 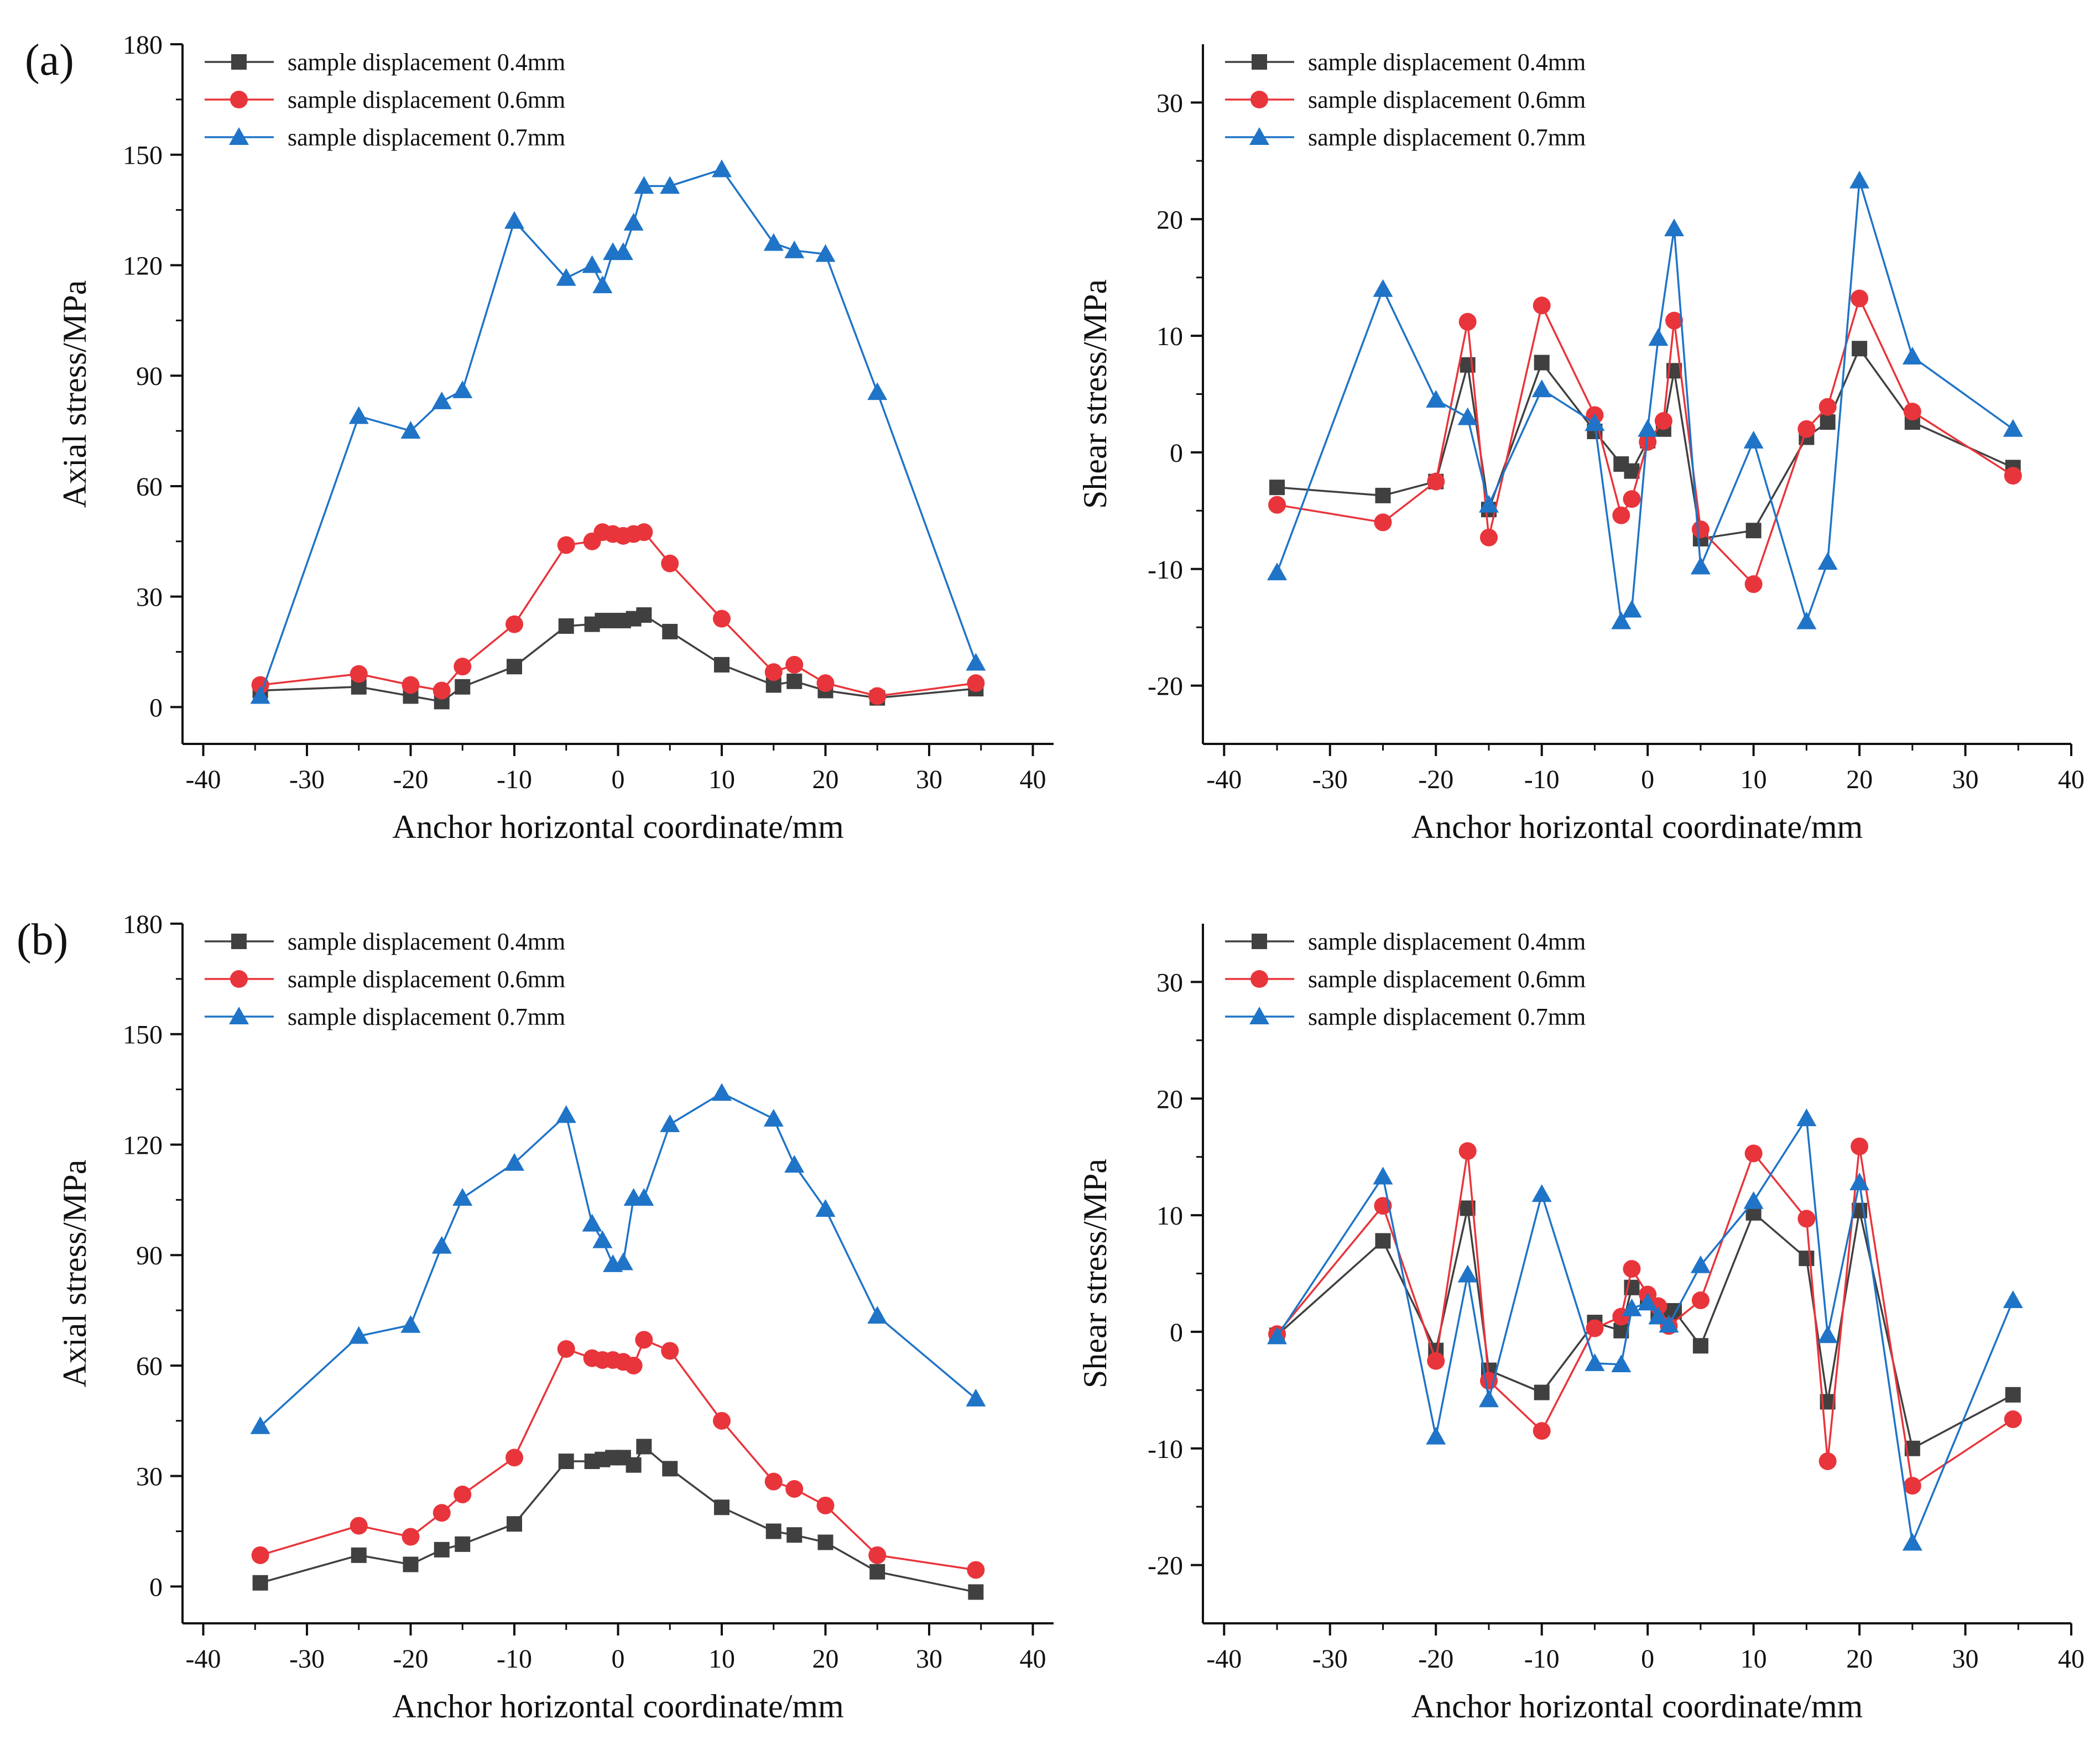 What do you see at coordinates (143, 1145) in the screenshot?
I see `y-tick-label: 120` at bounding box center [143, 1145].